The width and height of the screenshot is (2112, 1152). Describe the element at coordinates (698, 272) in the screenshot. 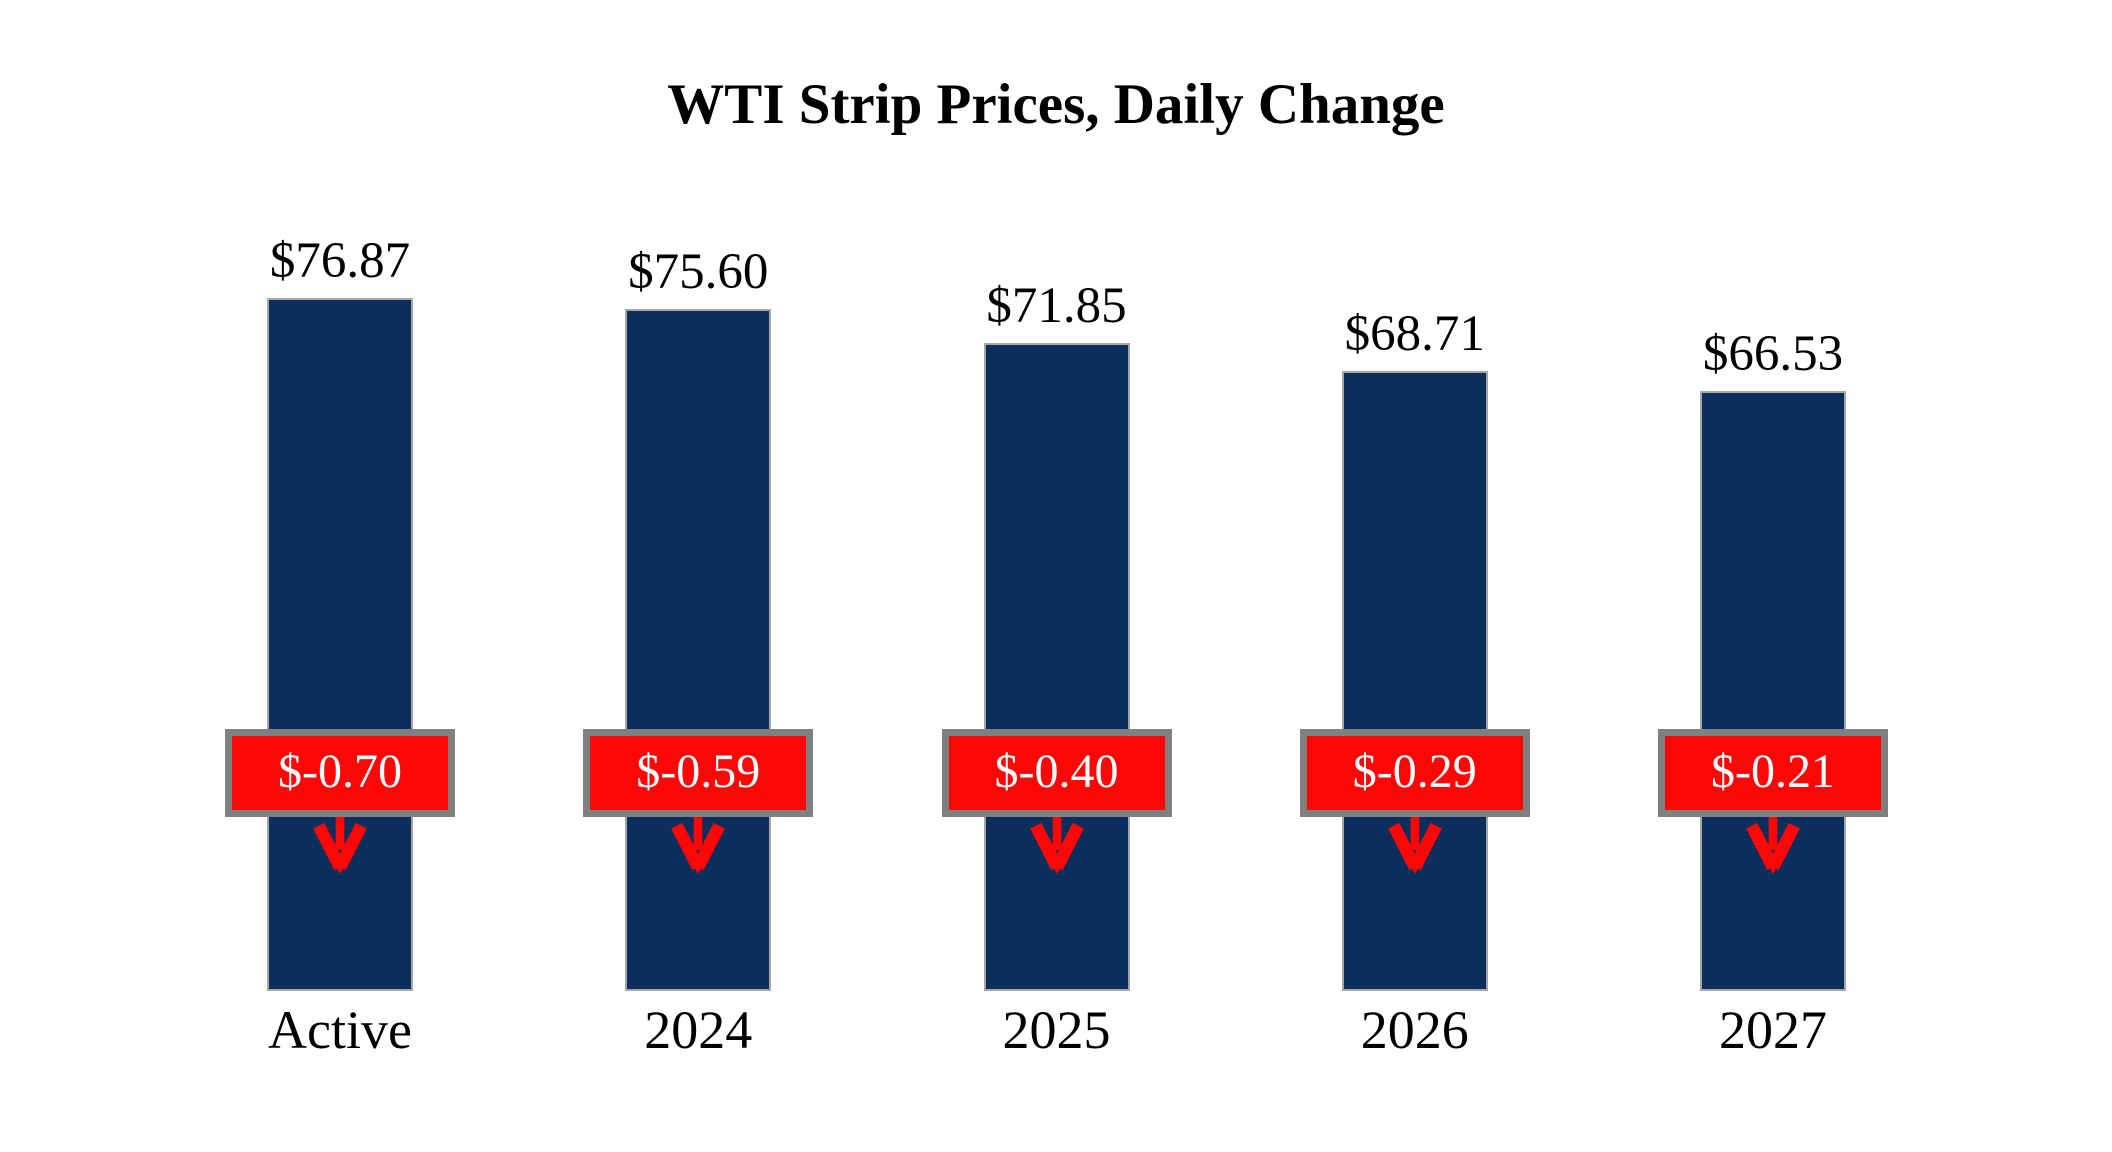

I see `bar-value-label: $75.60` at that location.